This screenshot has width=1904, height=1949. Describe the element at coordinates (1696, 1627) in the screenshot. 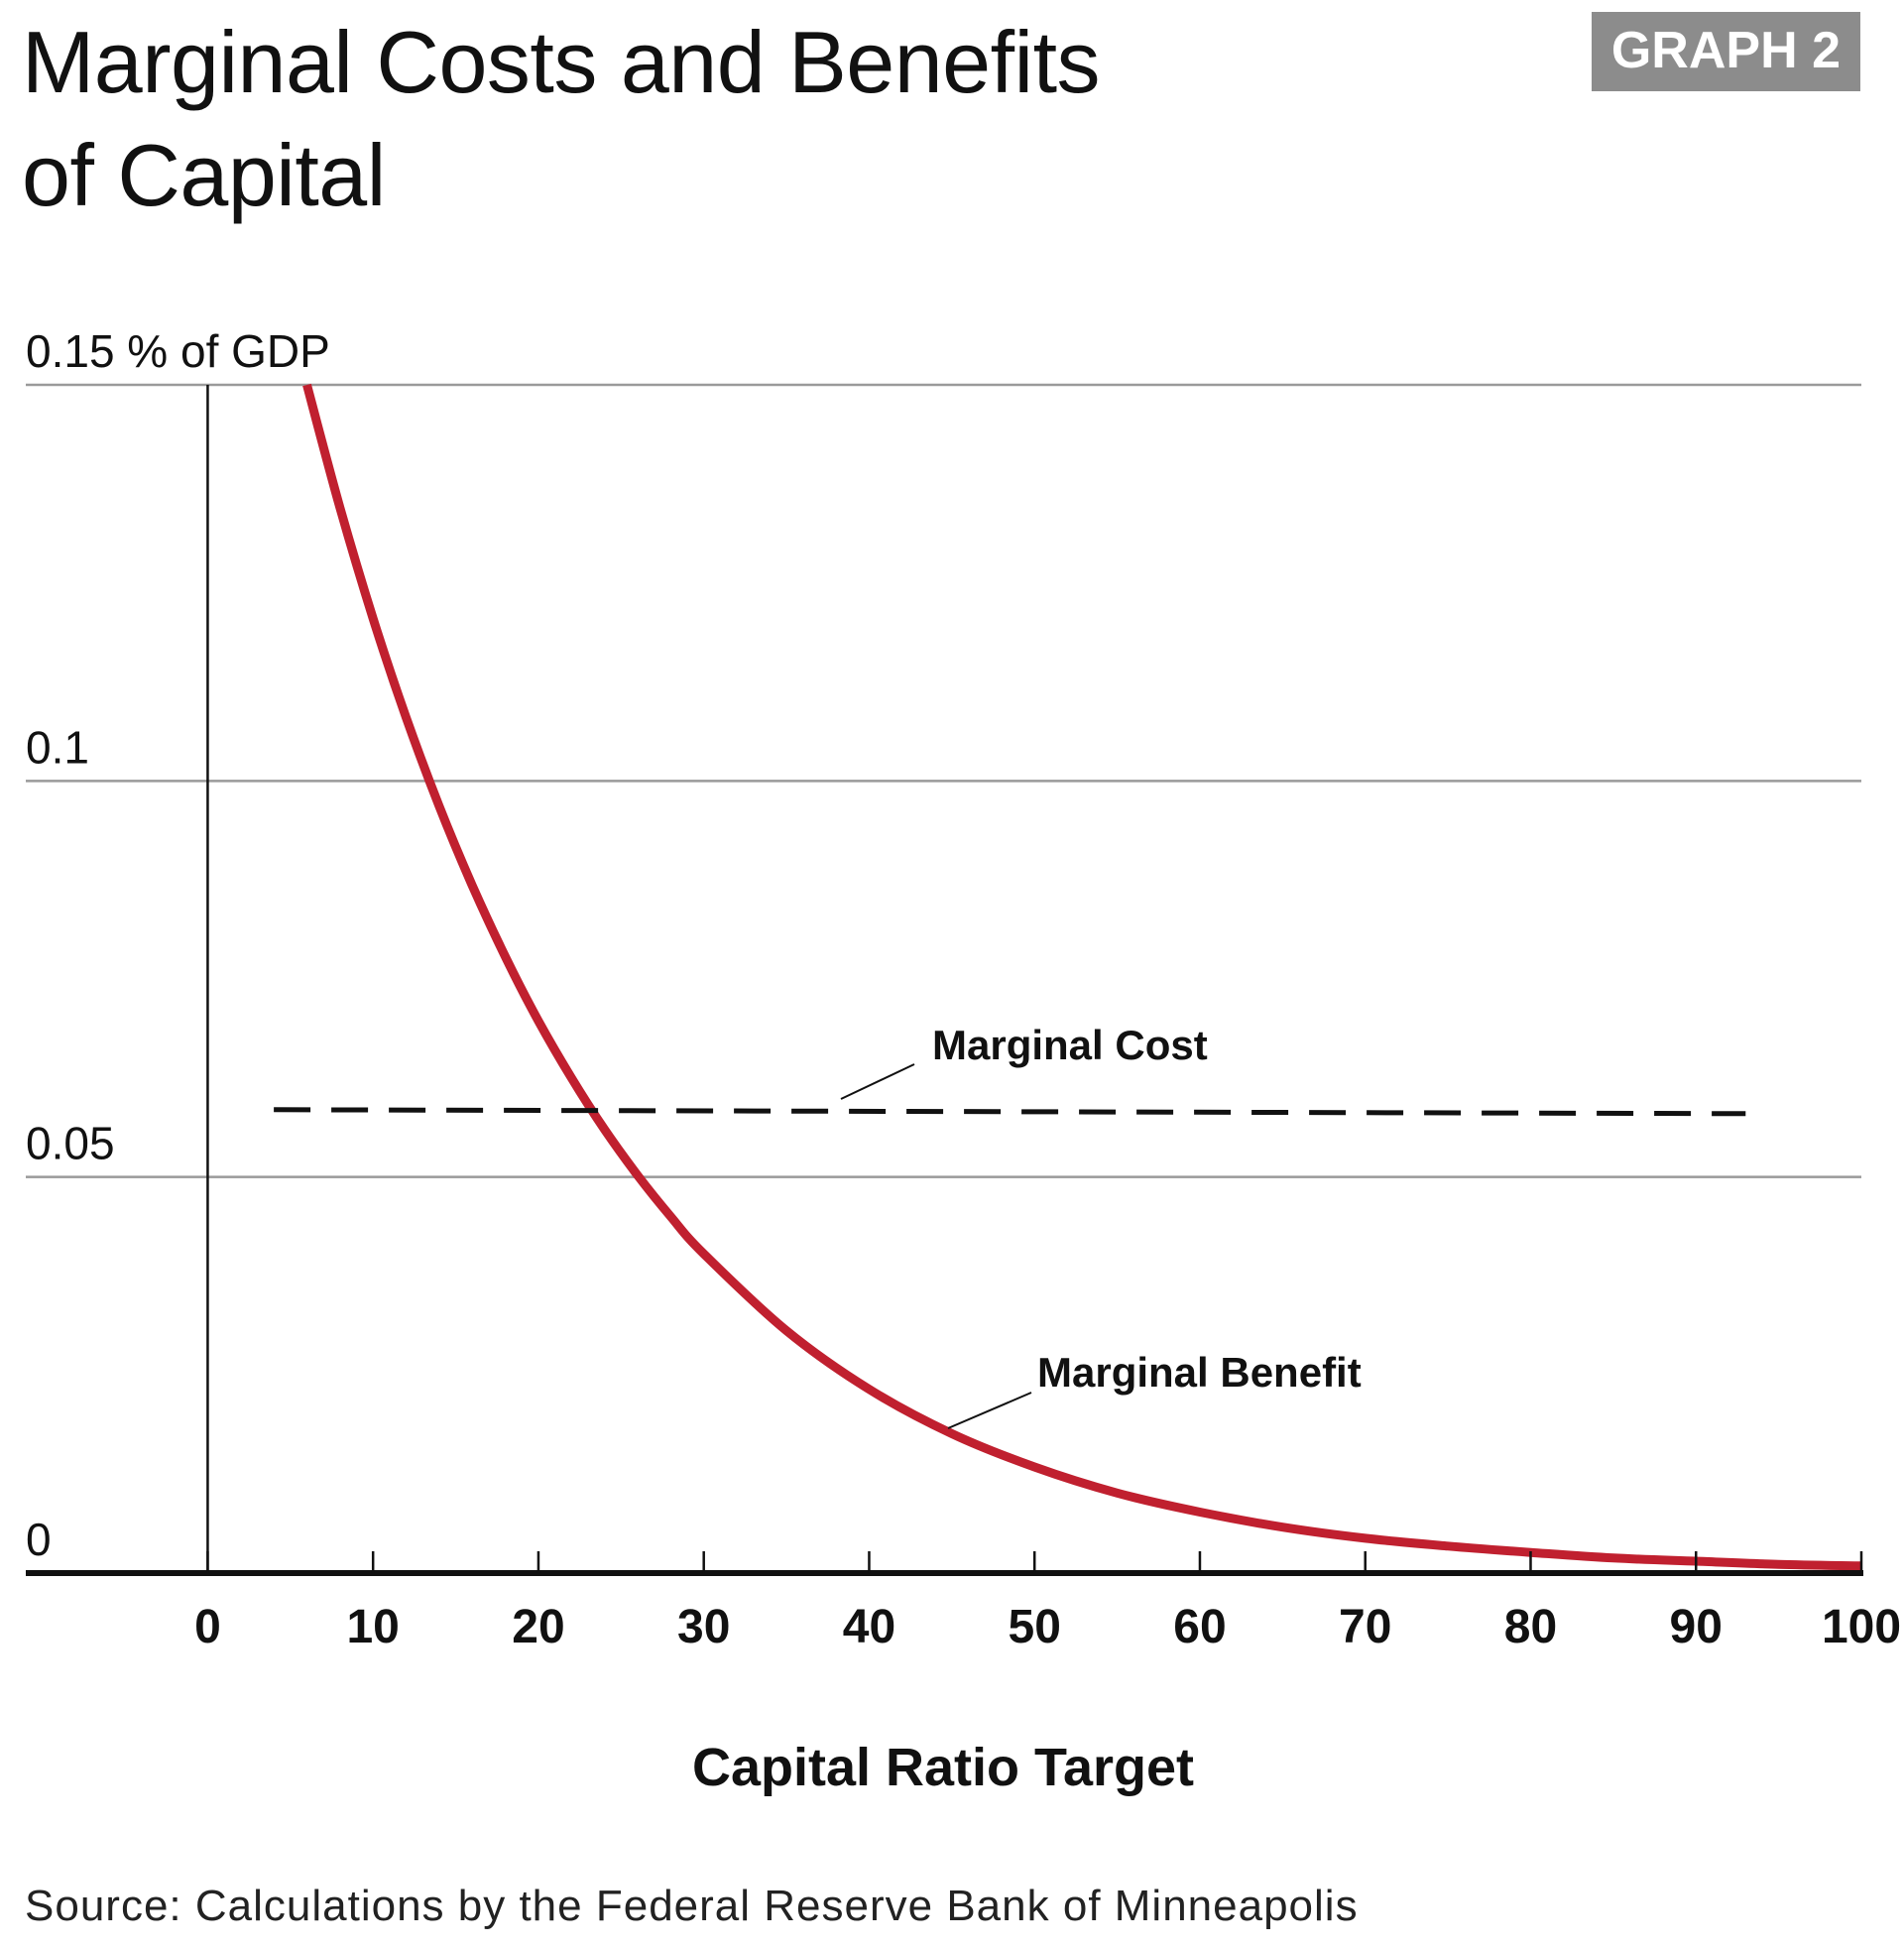

I see `x-tick-label: 90` at that location.